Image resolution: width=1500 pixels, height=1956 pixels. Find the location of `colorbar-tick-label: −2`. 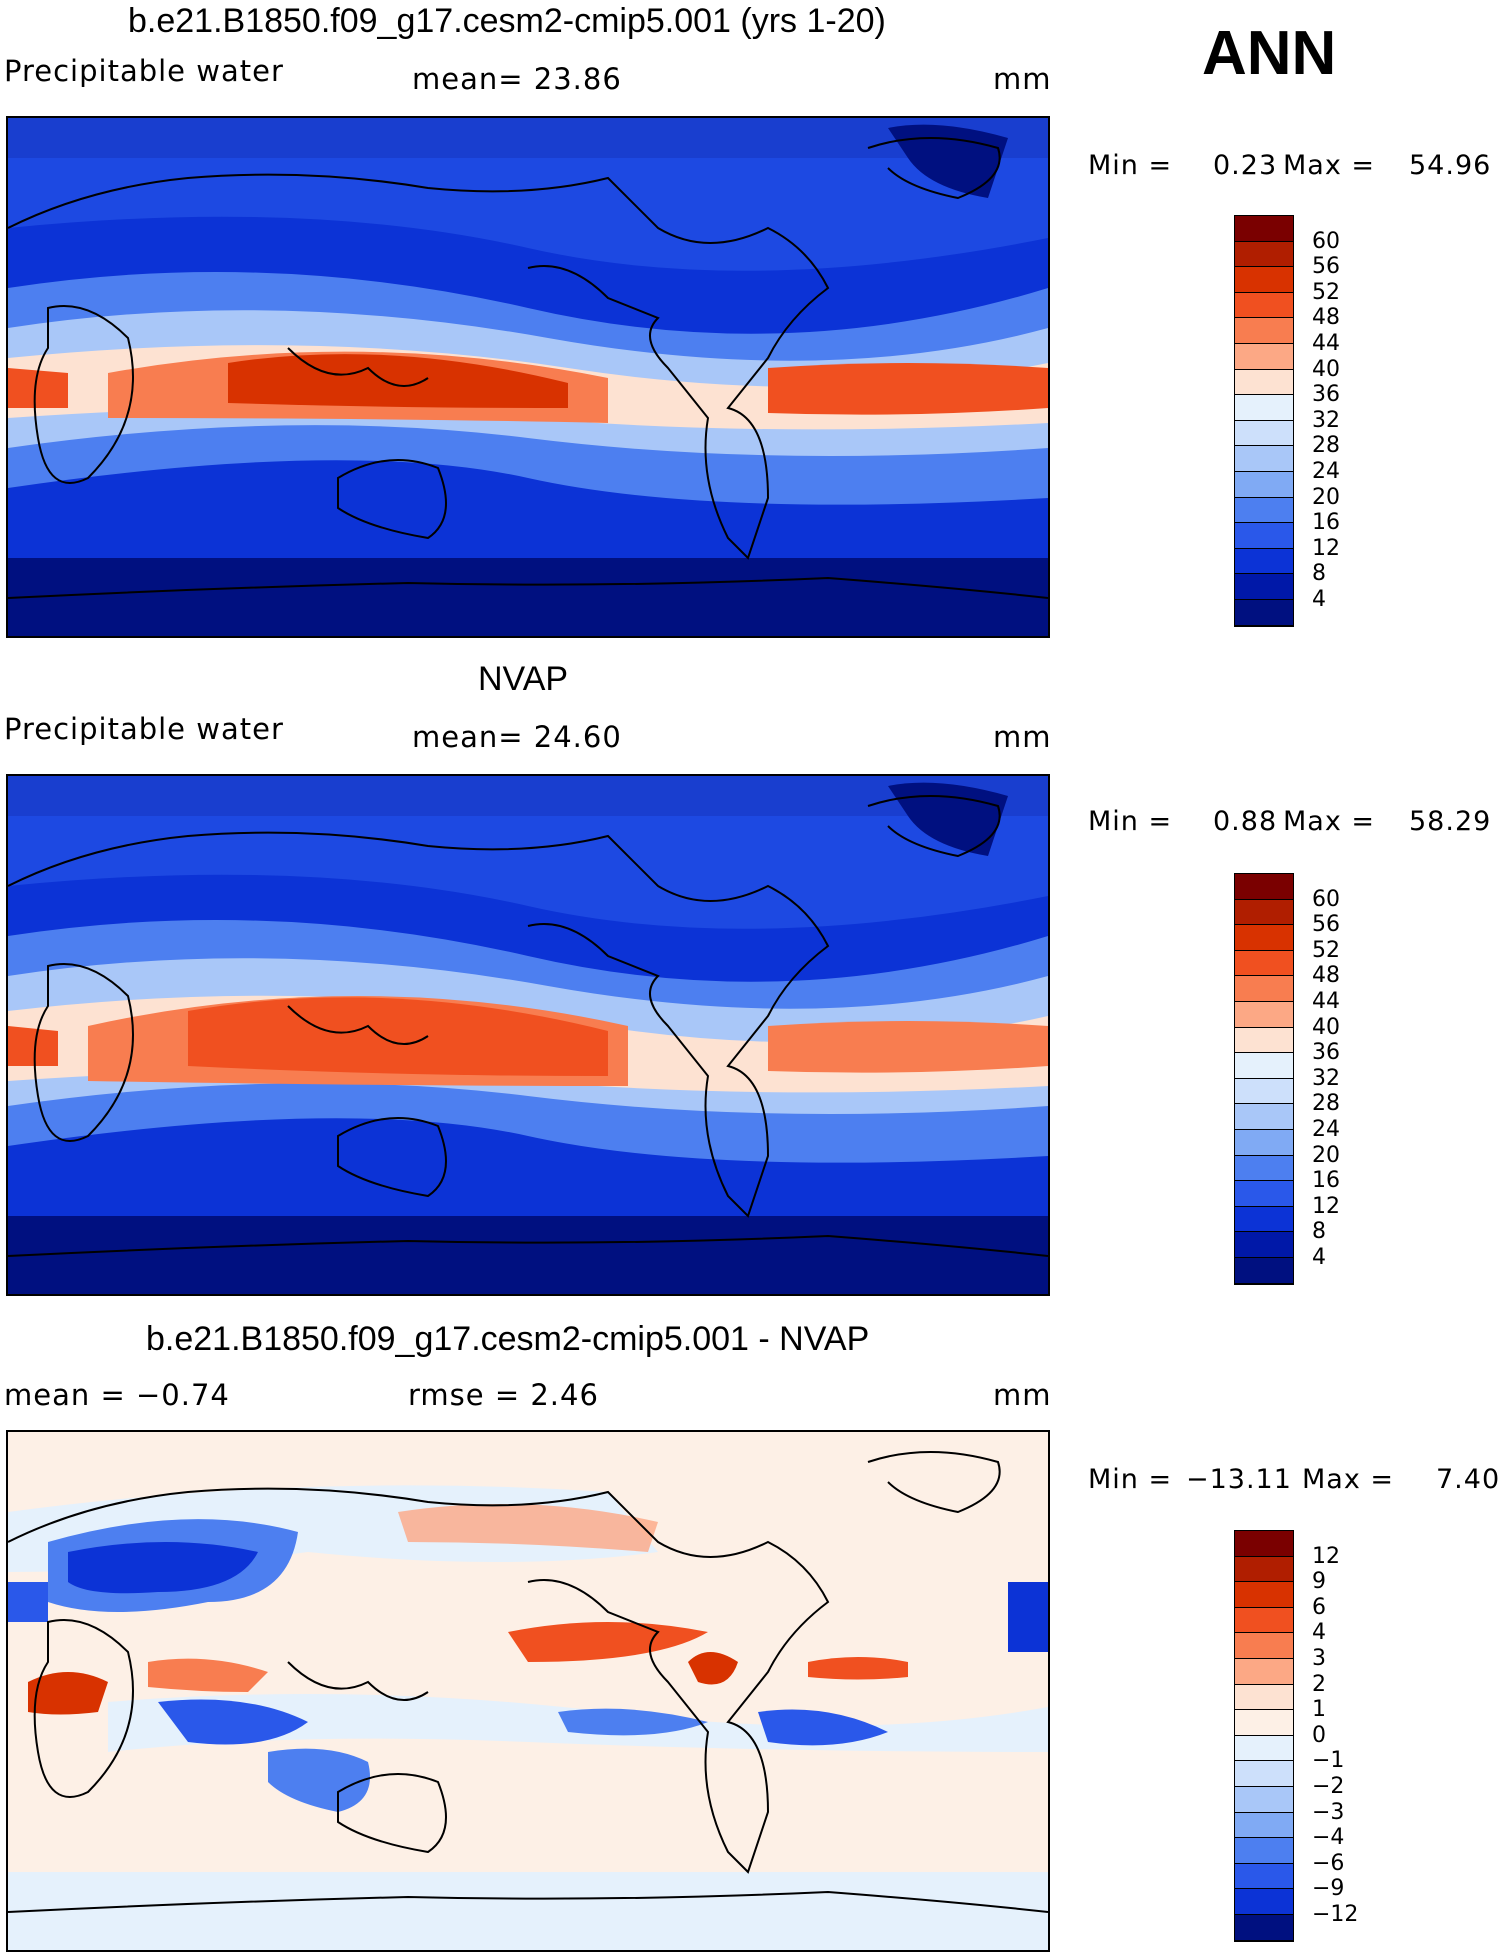

colorbar-tick-label: −2 is located at coordinates (1328, 1786).